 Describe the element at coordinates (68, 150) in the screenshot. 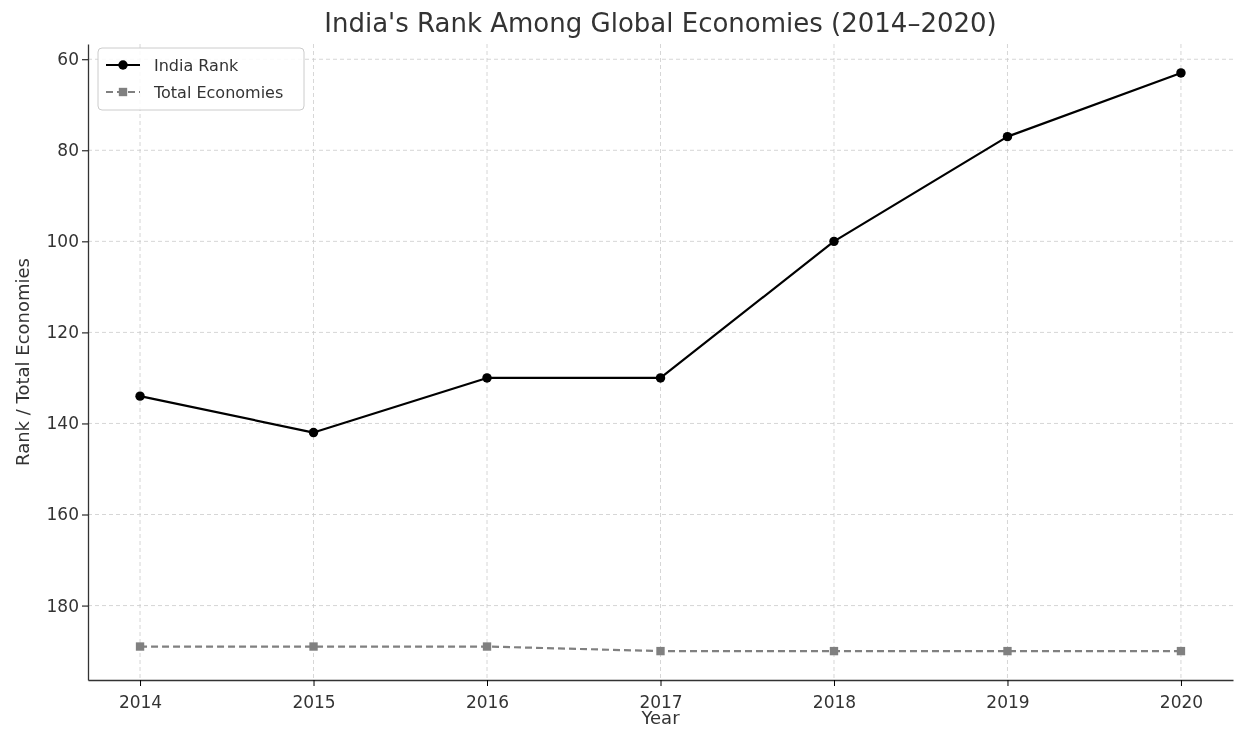

I see `y-tick-label: 80` at that location.